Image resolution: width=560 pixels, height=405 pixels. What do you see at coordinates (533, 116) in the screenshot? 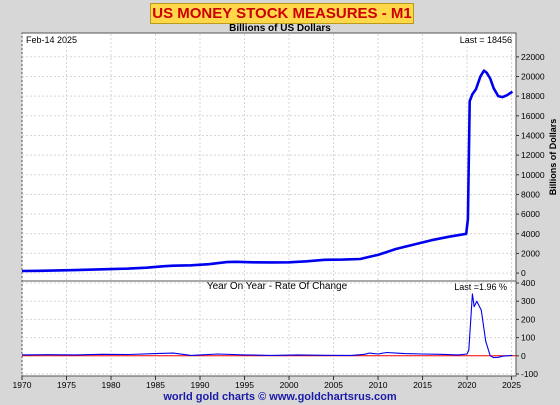
I see `main-y-tick-label: 16000` at bounding box center [533, 116].